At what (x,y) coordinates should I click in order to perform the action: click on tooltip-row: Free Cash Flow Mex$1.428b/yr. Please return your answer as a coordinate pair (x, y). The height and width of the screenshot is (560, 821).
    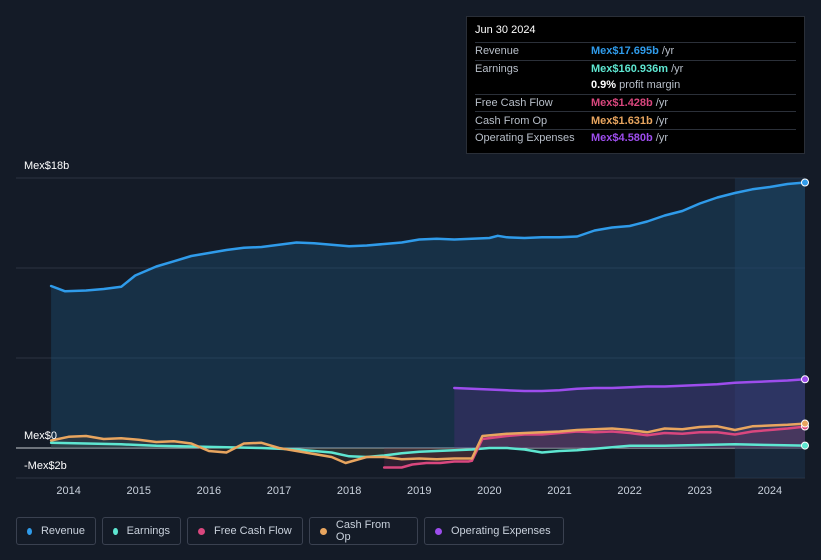
    Looking at the image, I should click on (635, 102).